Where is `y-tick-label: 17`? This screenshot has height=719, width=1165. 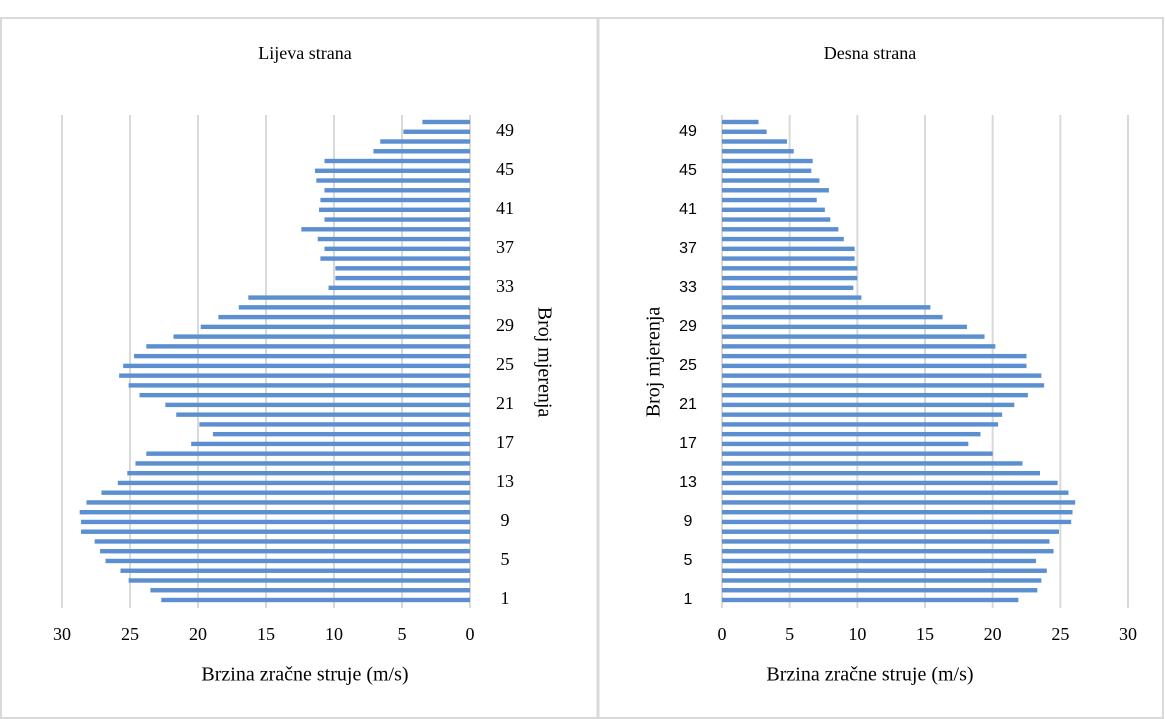
y-tick-label: 17 is located at coordinates (505, 442).